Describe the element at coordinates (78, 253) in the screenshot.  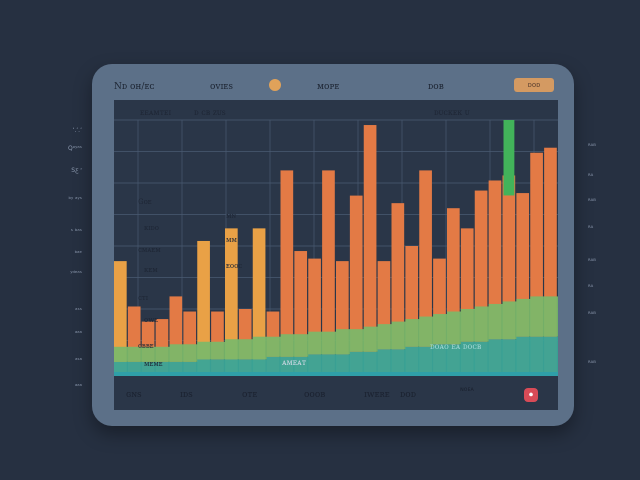
I see `left-side-label: ᵇᵃᵉ` at that location.